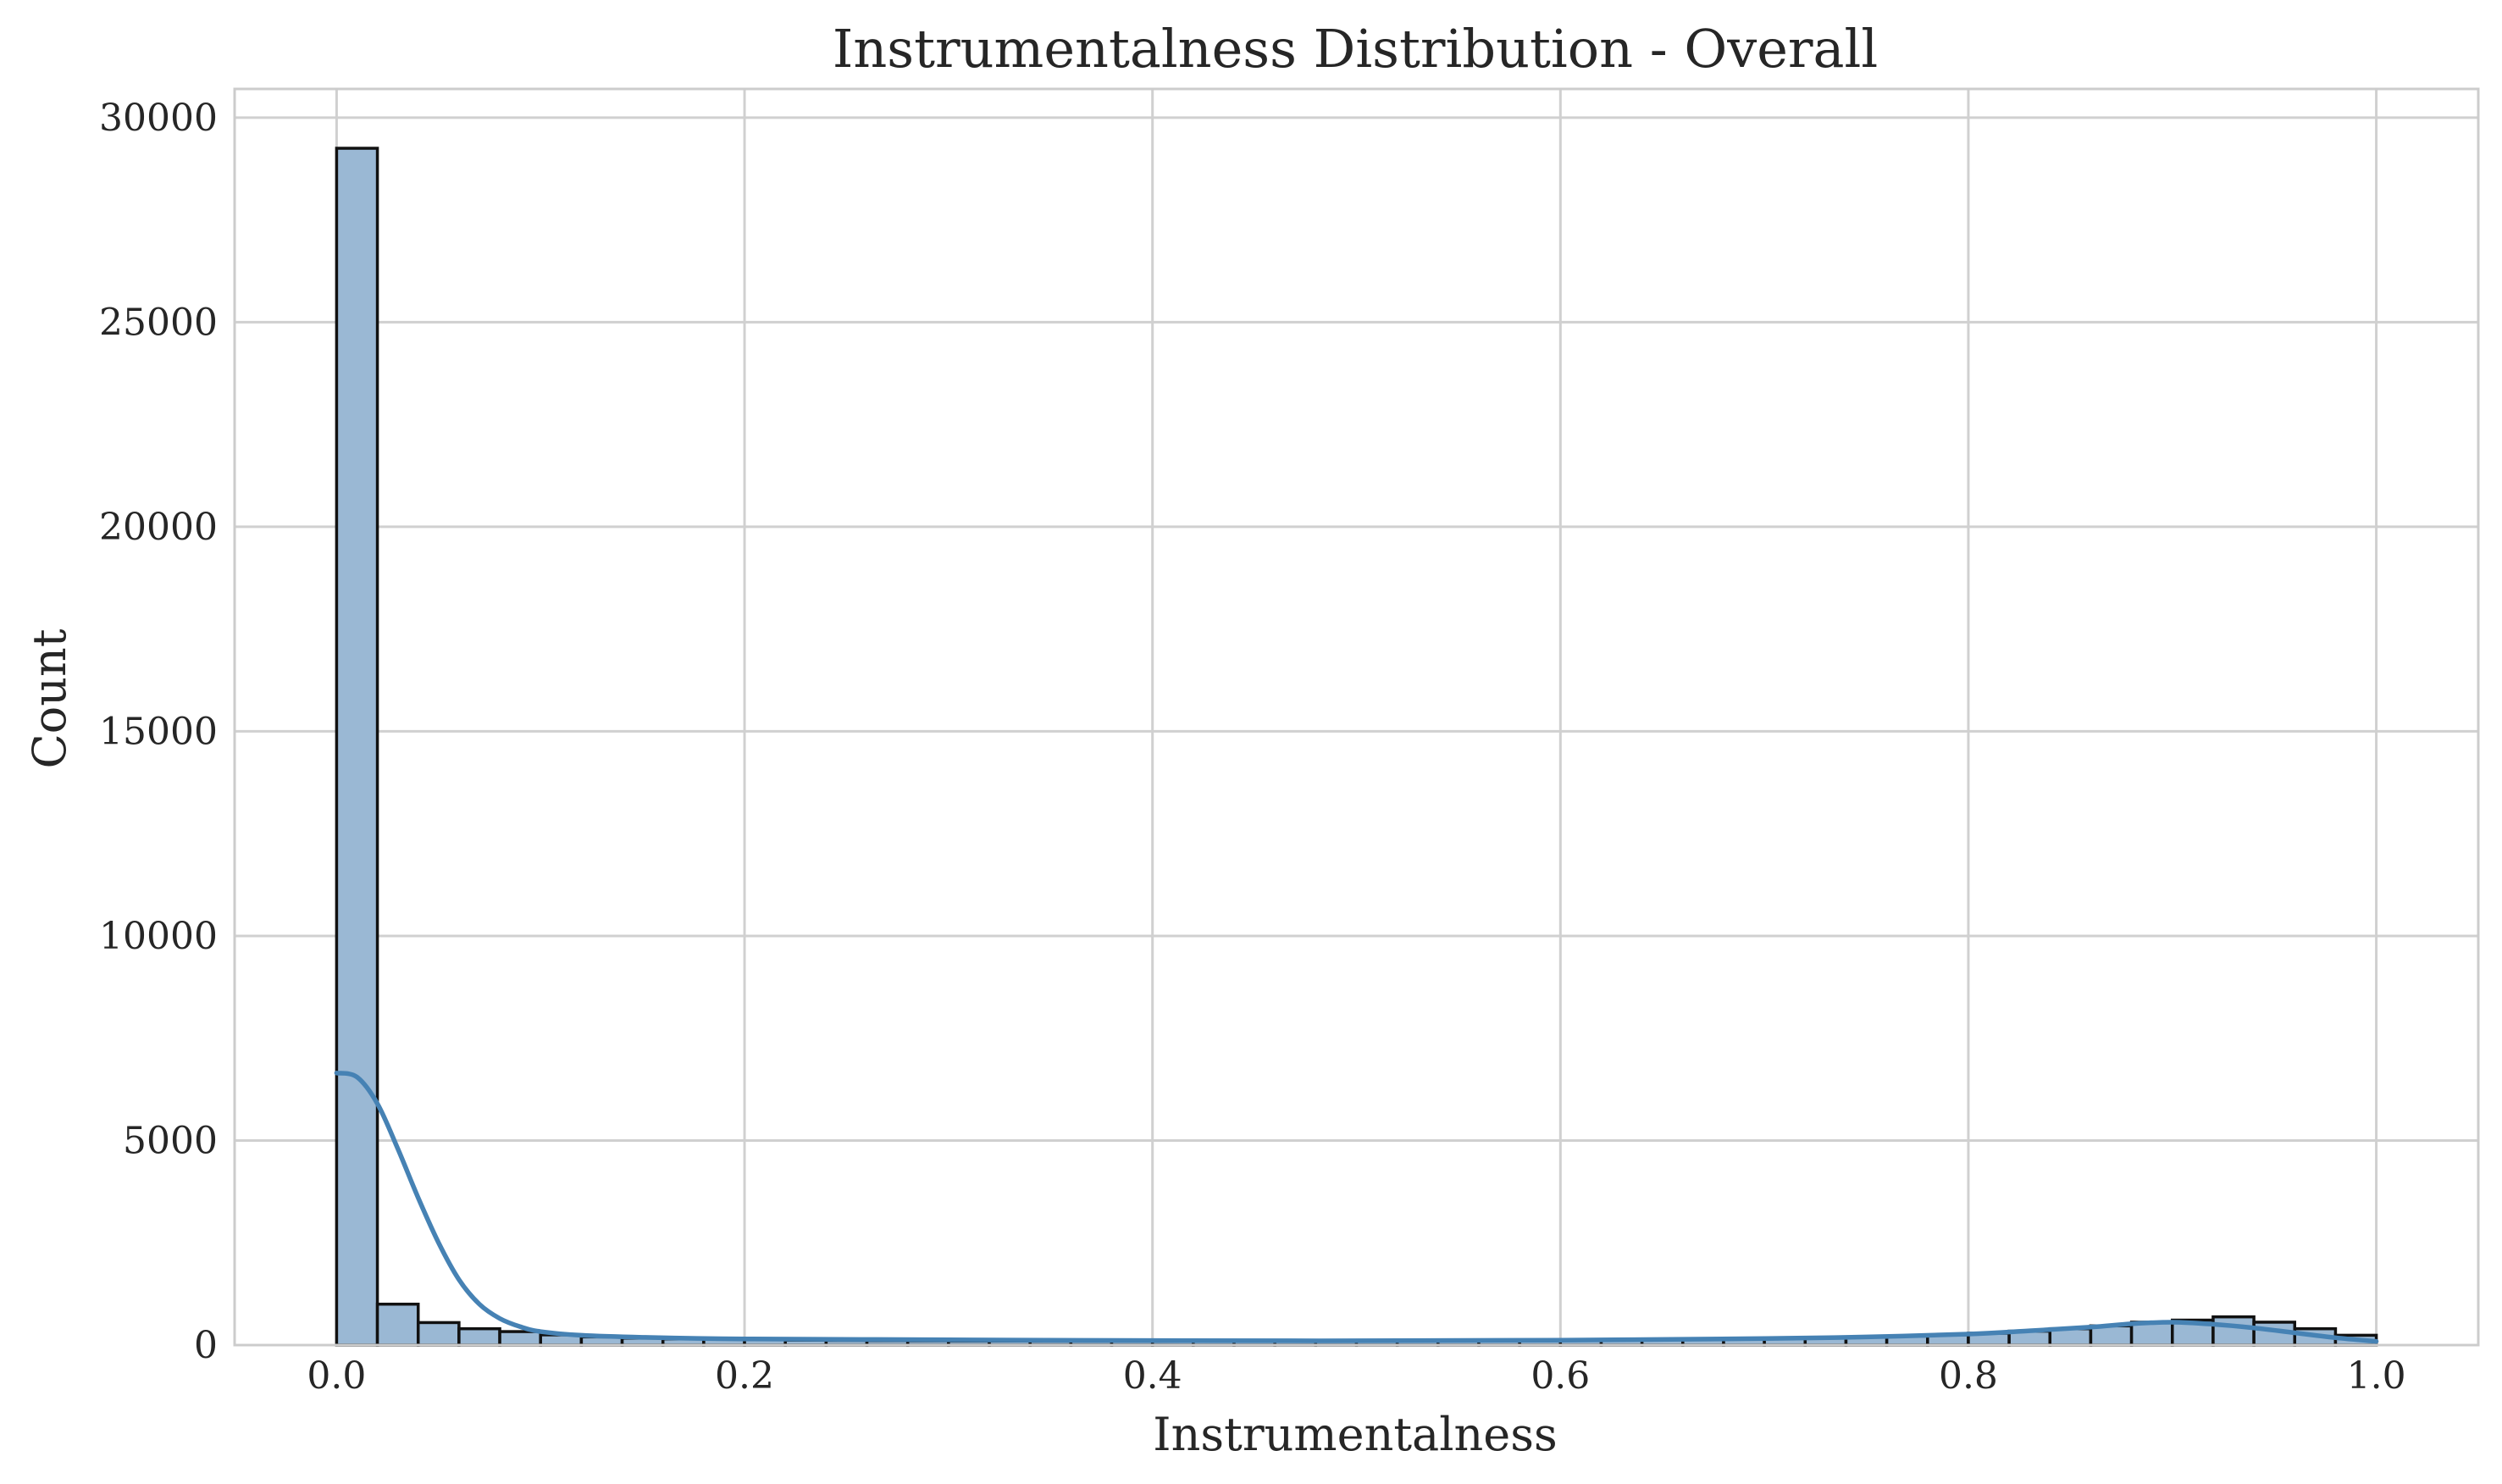 Image resolution: width=2502 pixels, height=1484 pixels. I want to click on x-tick-label: 0.2, so click(745, 1376).